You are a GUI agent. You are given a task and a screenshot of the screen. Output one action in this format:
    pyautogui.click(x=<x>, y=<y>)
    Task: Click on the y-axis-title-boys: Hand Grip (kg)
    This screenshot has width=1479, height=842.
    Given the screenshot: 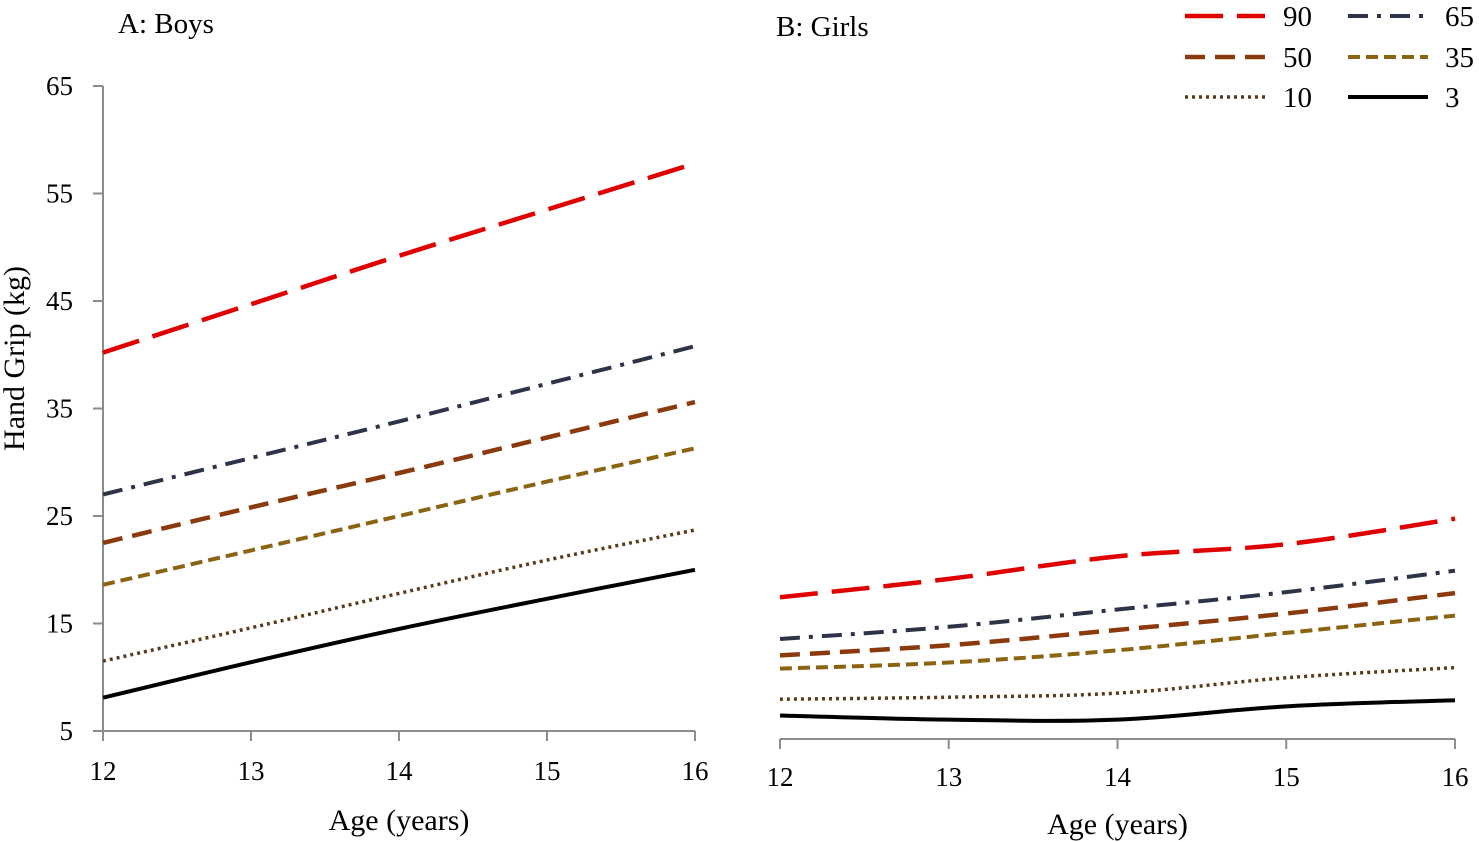 What is the action you would take?
    pyautogui.click(x=15, y=358)
    